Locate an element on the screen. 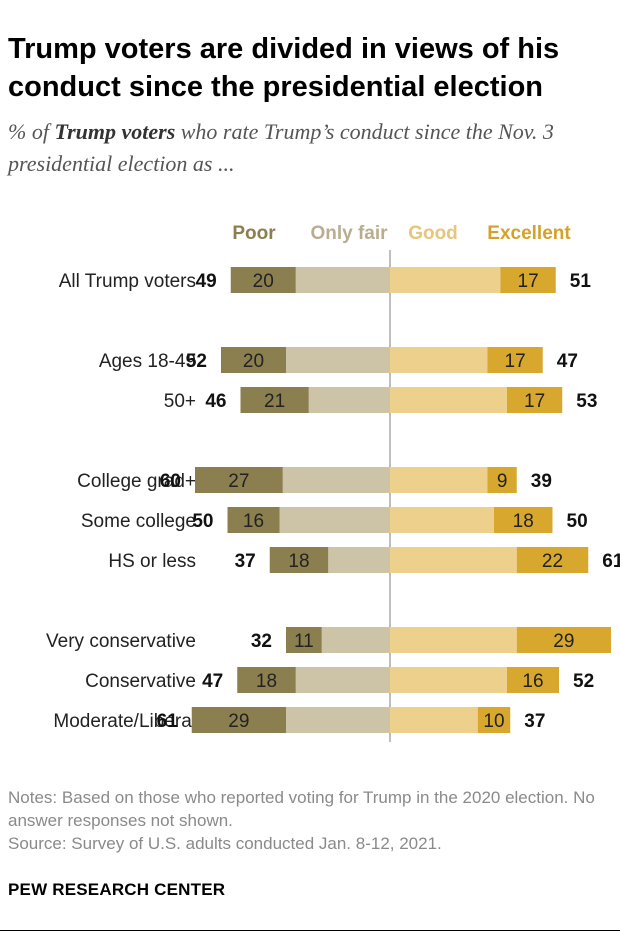 This screenshot has width=620, height=940. legend-excellent: Excellent is located at coordinates (529, 233).